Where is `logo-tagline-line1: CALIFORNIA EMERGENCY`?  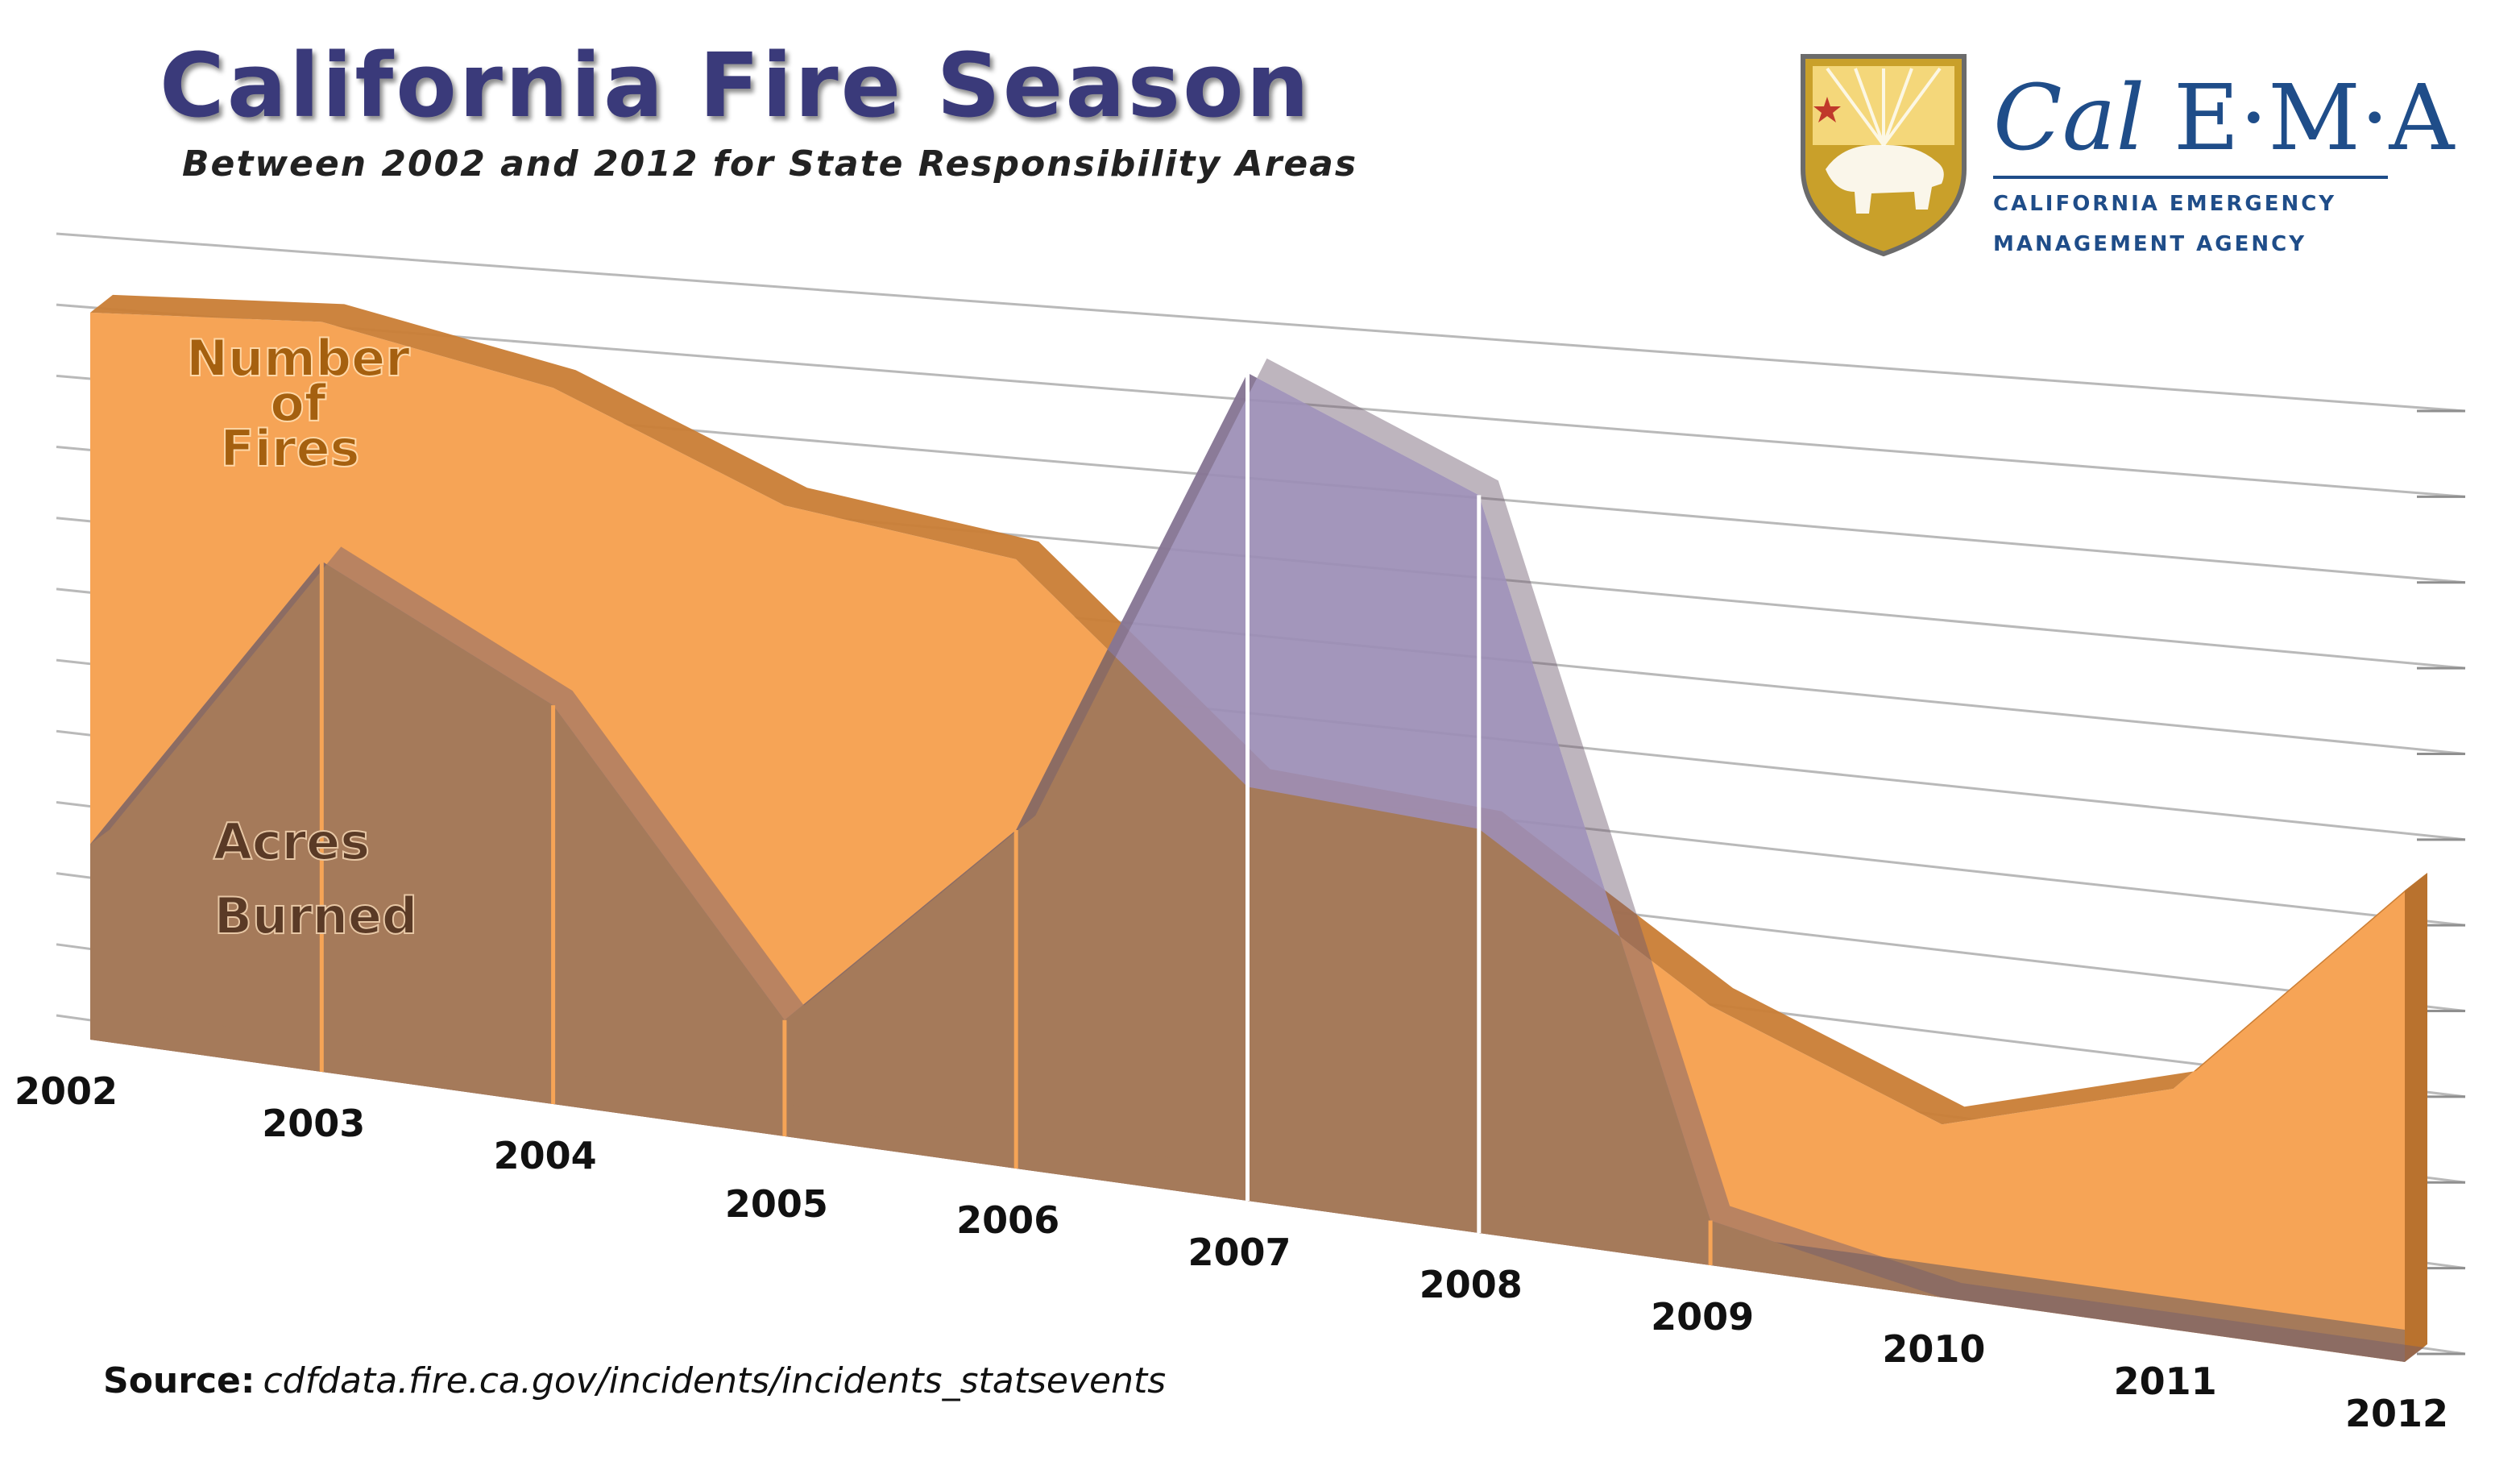 logo-tagline-line1: CALIFORNIA EMERGENCY is located at coordinates (2165, 204).